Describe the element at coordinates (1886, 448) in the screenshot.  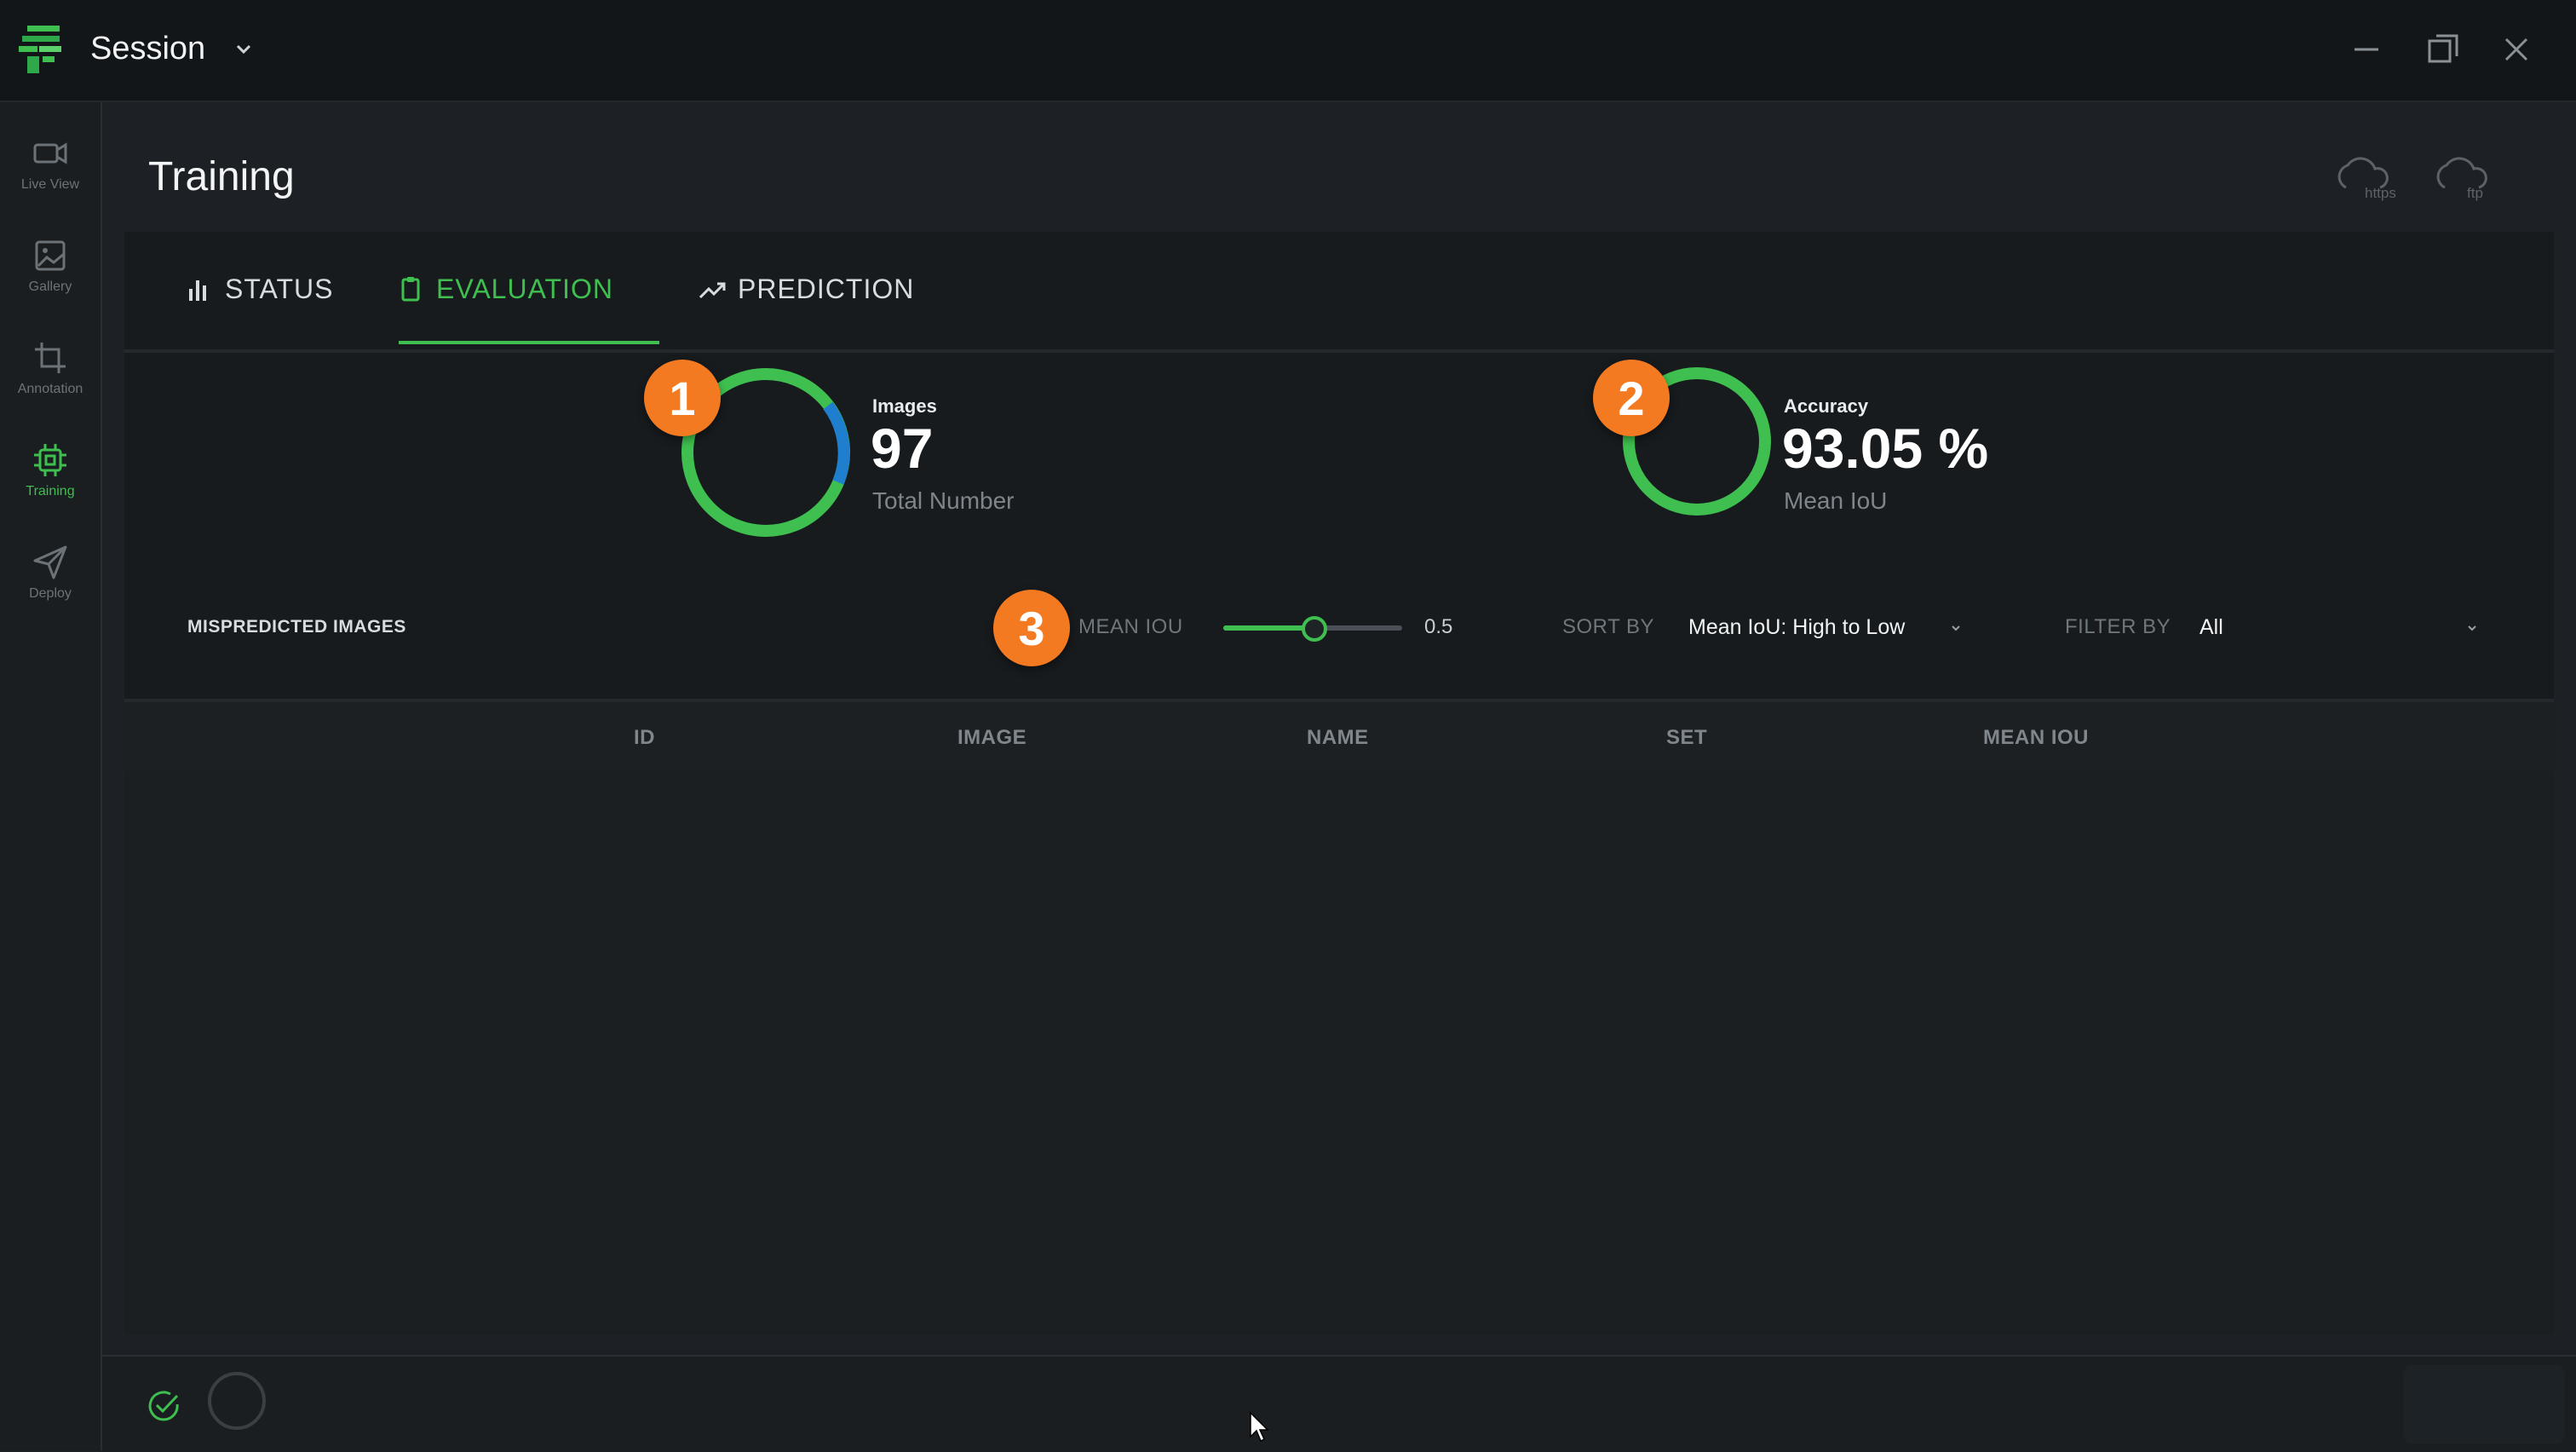
I see `accuracy-value: 93.05 %` at that location.